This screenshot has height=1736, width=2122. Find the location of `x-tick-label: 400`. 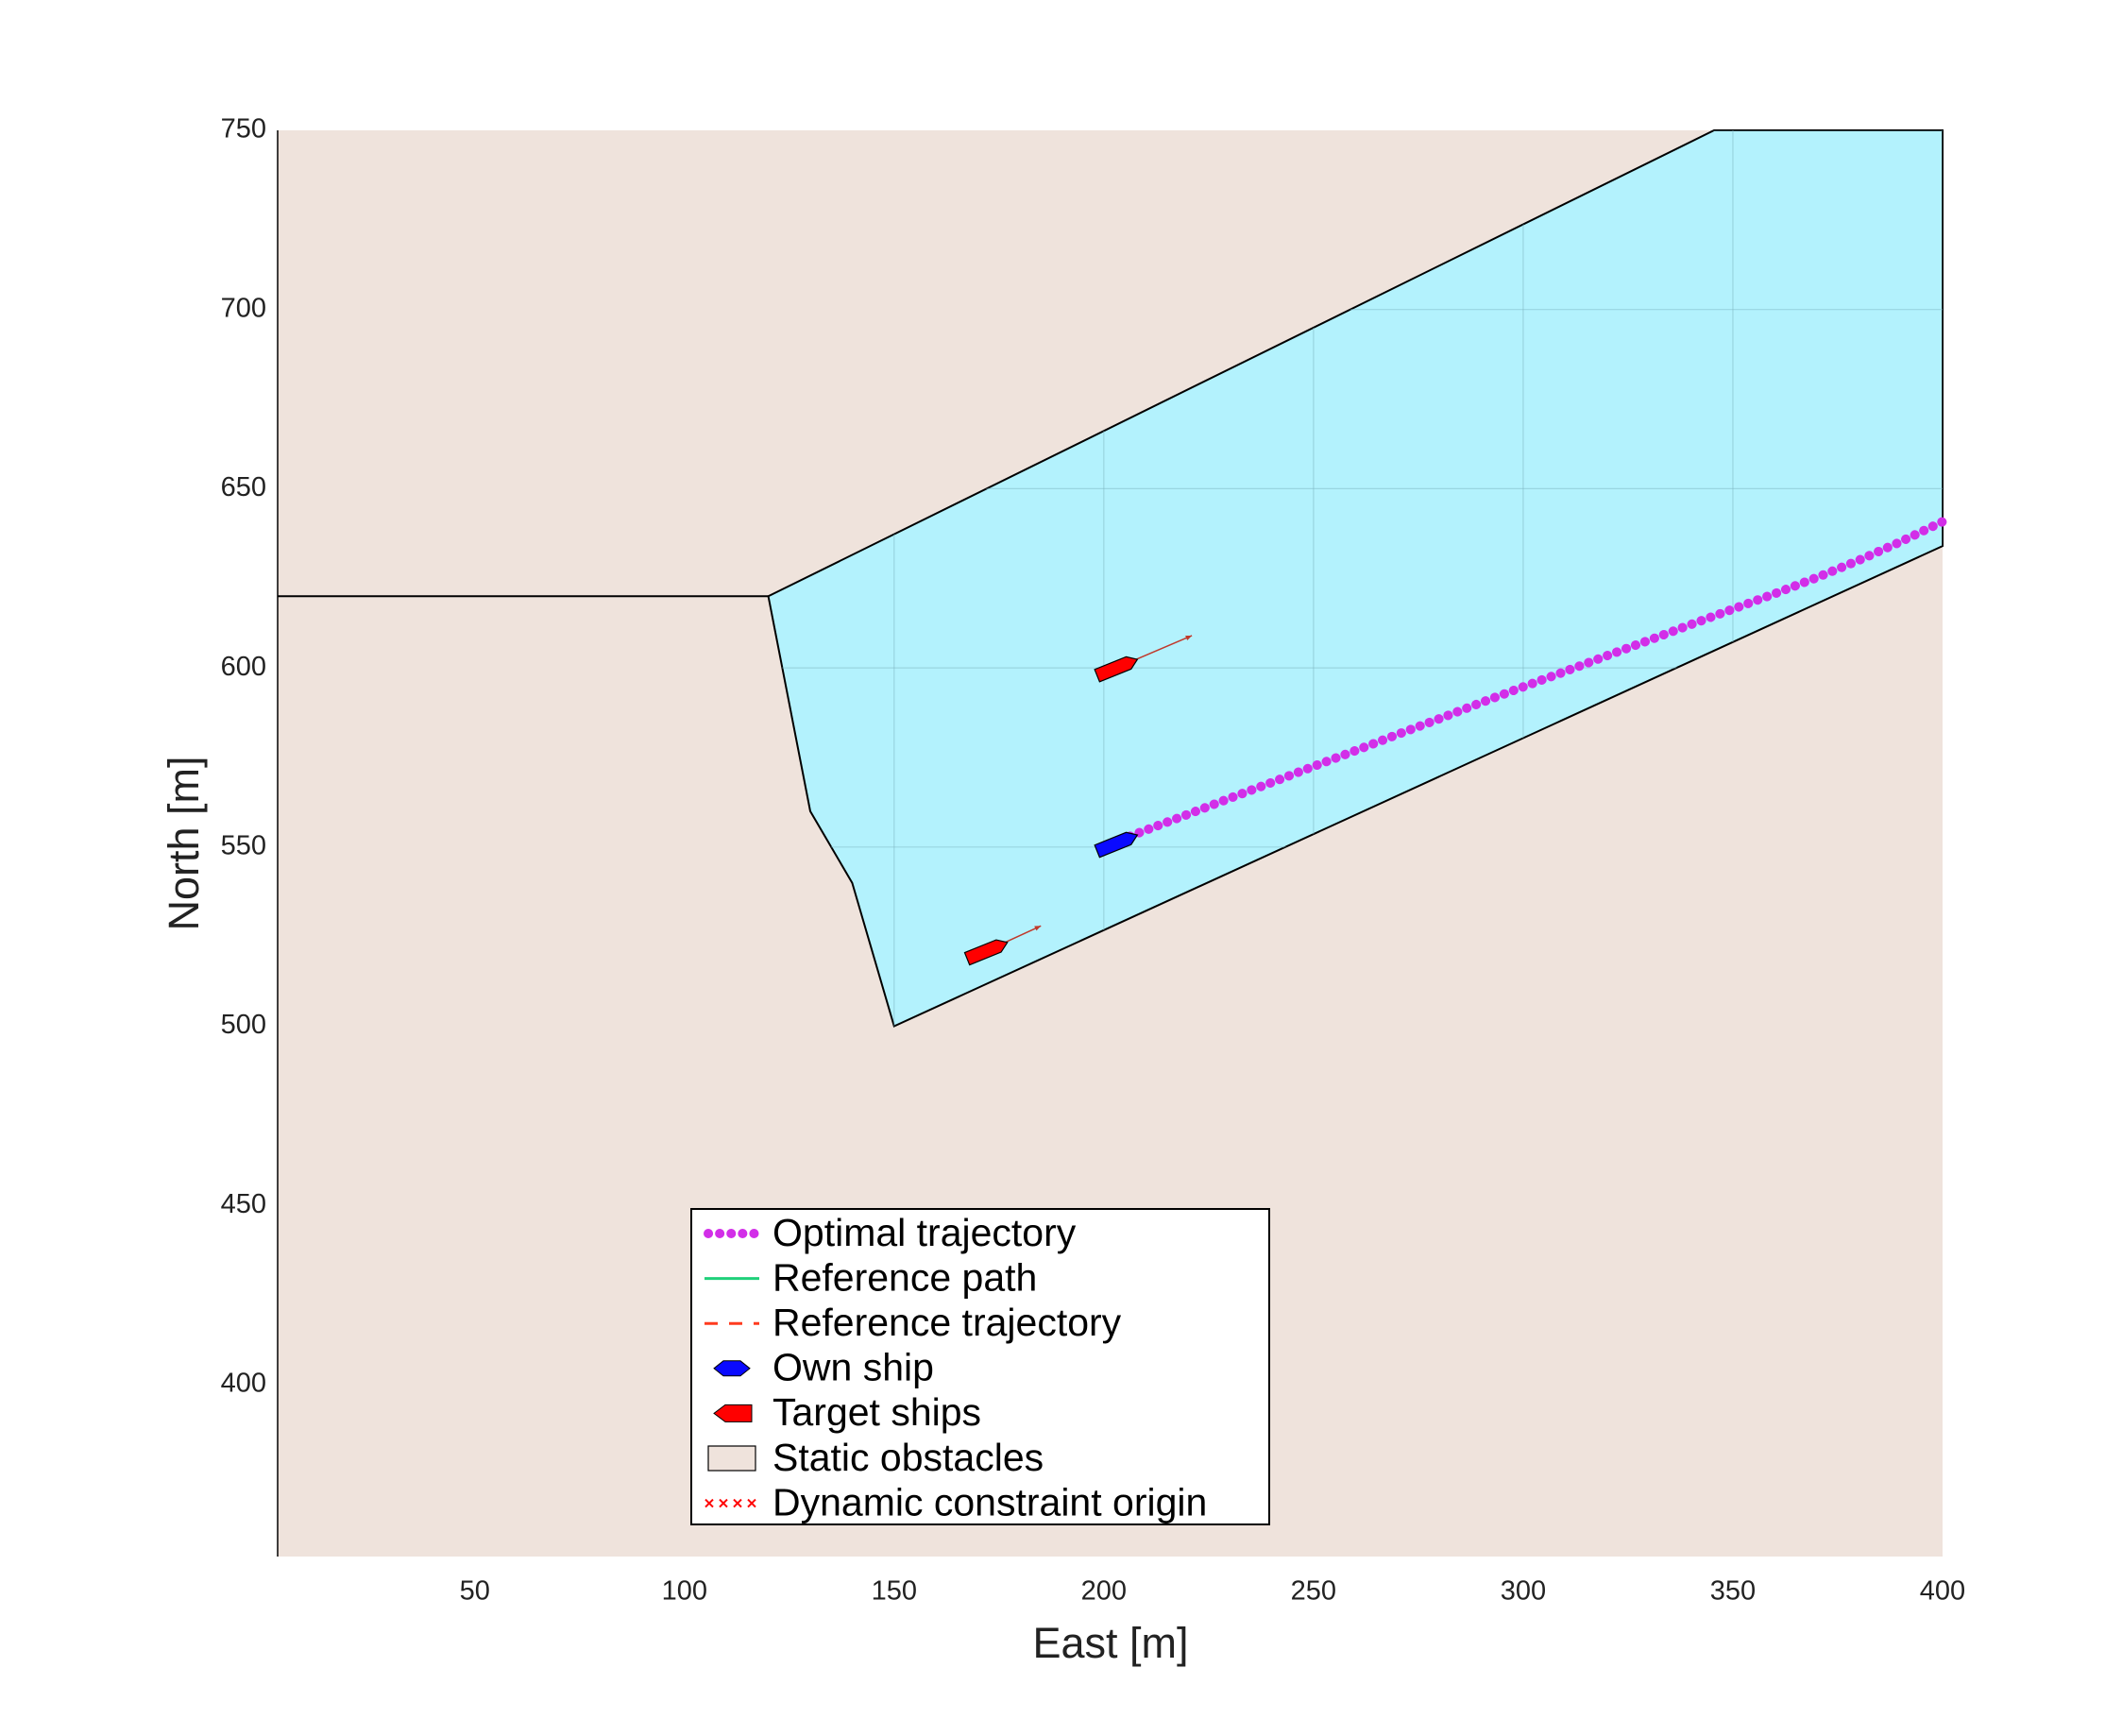

x-tick-label: 400 is located at coordinates (1943, 1591).